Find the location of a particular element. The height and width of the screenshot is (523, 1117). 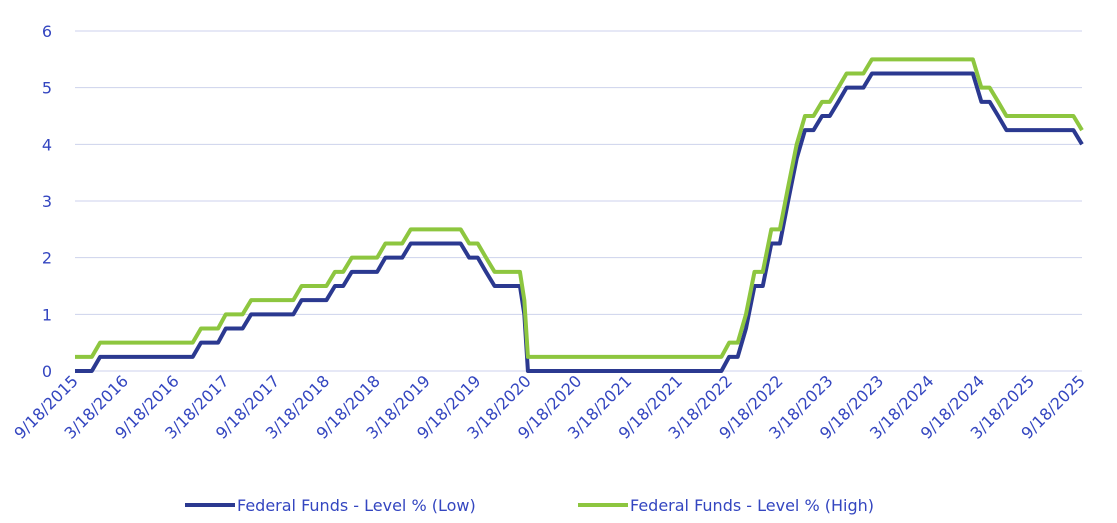

legend-label: Federal Funds - Level % (High) is located at coordinates (752, 505).